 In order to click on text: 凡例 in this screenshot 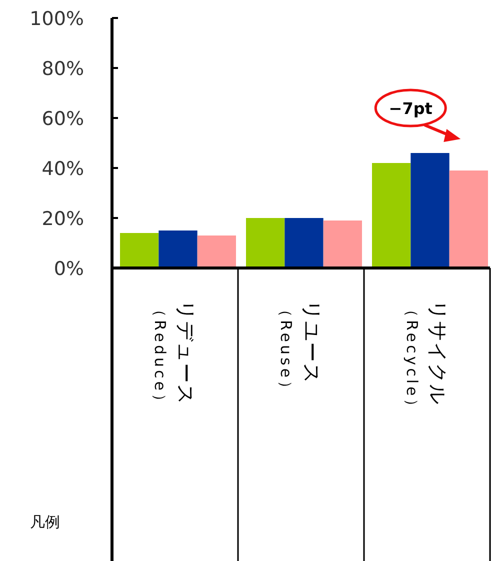, I will do `click(45, 522)`.